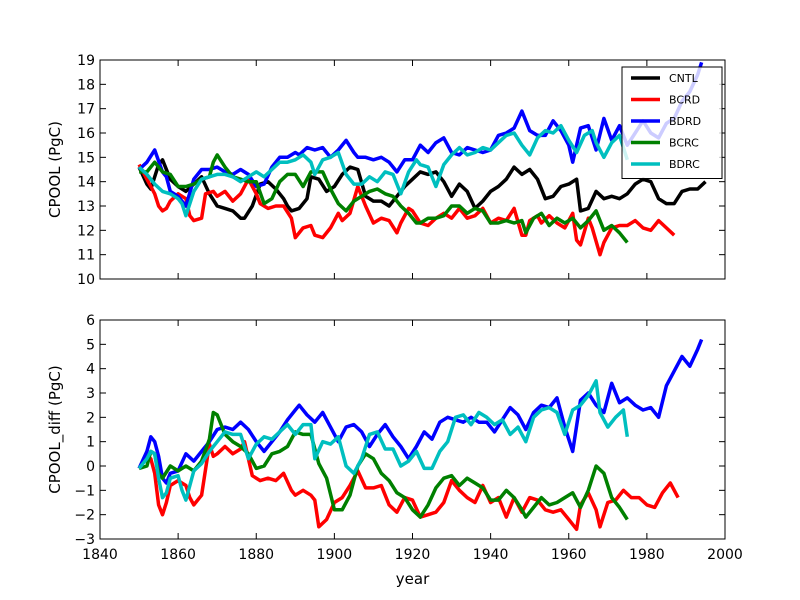 This screenshot has width=800, height=600. What do you see at coordinates (86, 207) in the screenshot?
I see `y-tick-label: 13` at bounding box center [86, 207].